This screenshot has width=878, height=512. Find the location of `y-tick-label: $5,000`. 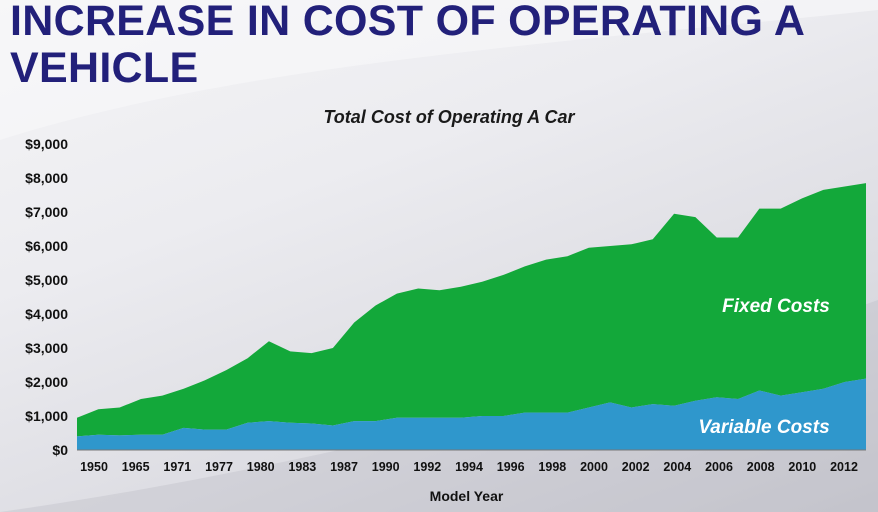

y-tick-label: $5,000 is located at coordinates (46, 280).